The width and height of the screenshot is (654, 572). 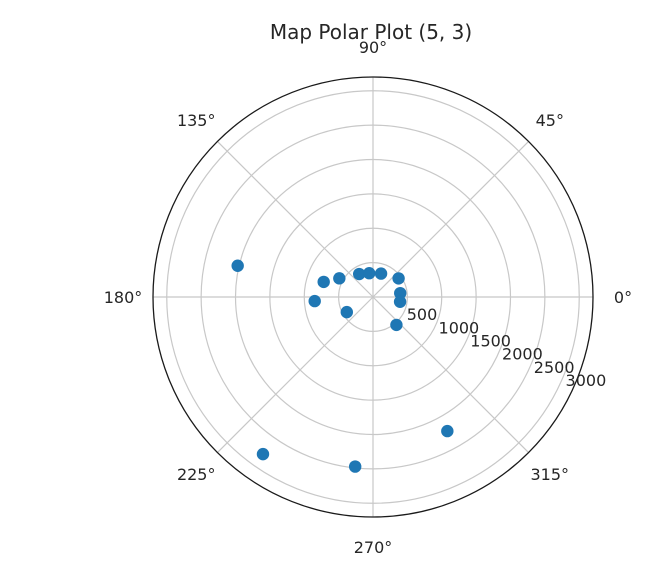 What do you see at coordinates (554, 367) in the screenshot?
I see `r-tick-label-4: 2500` at bounding box center [554, 367].